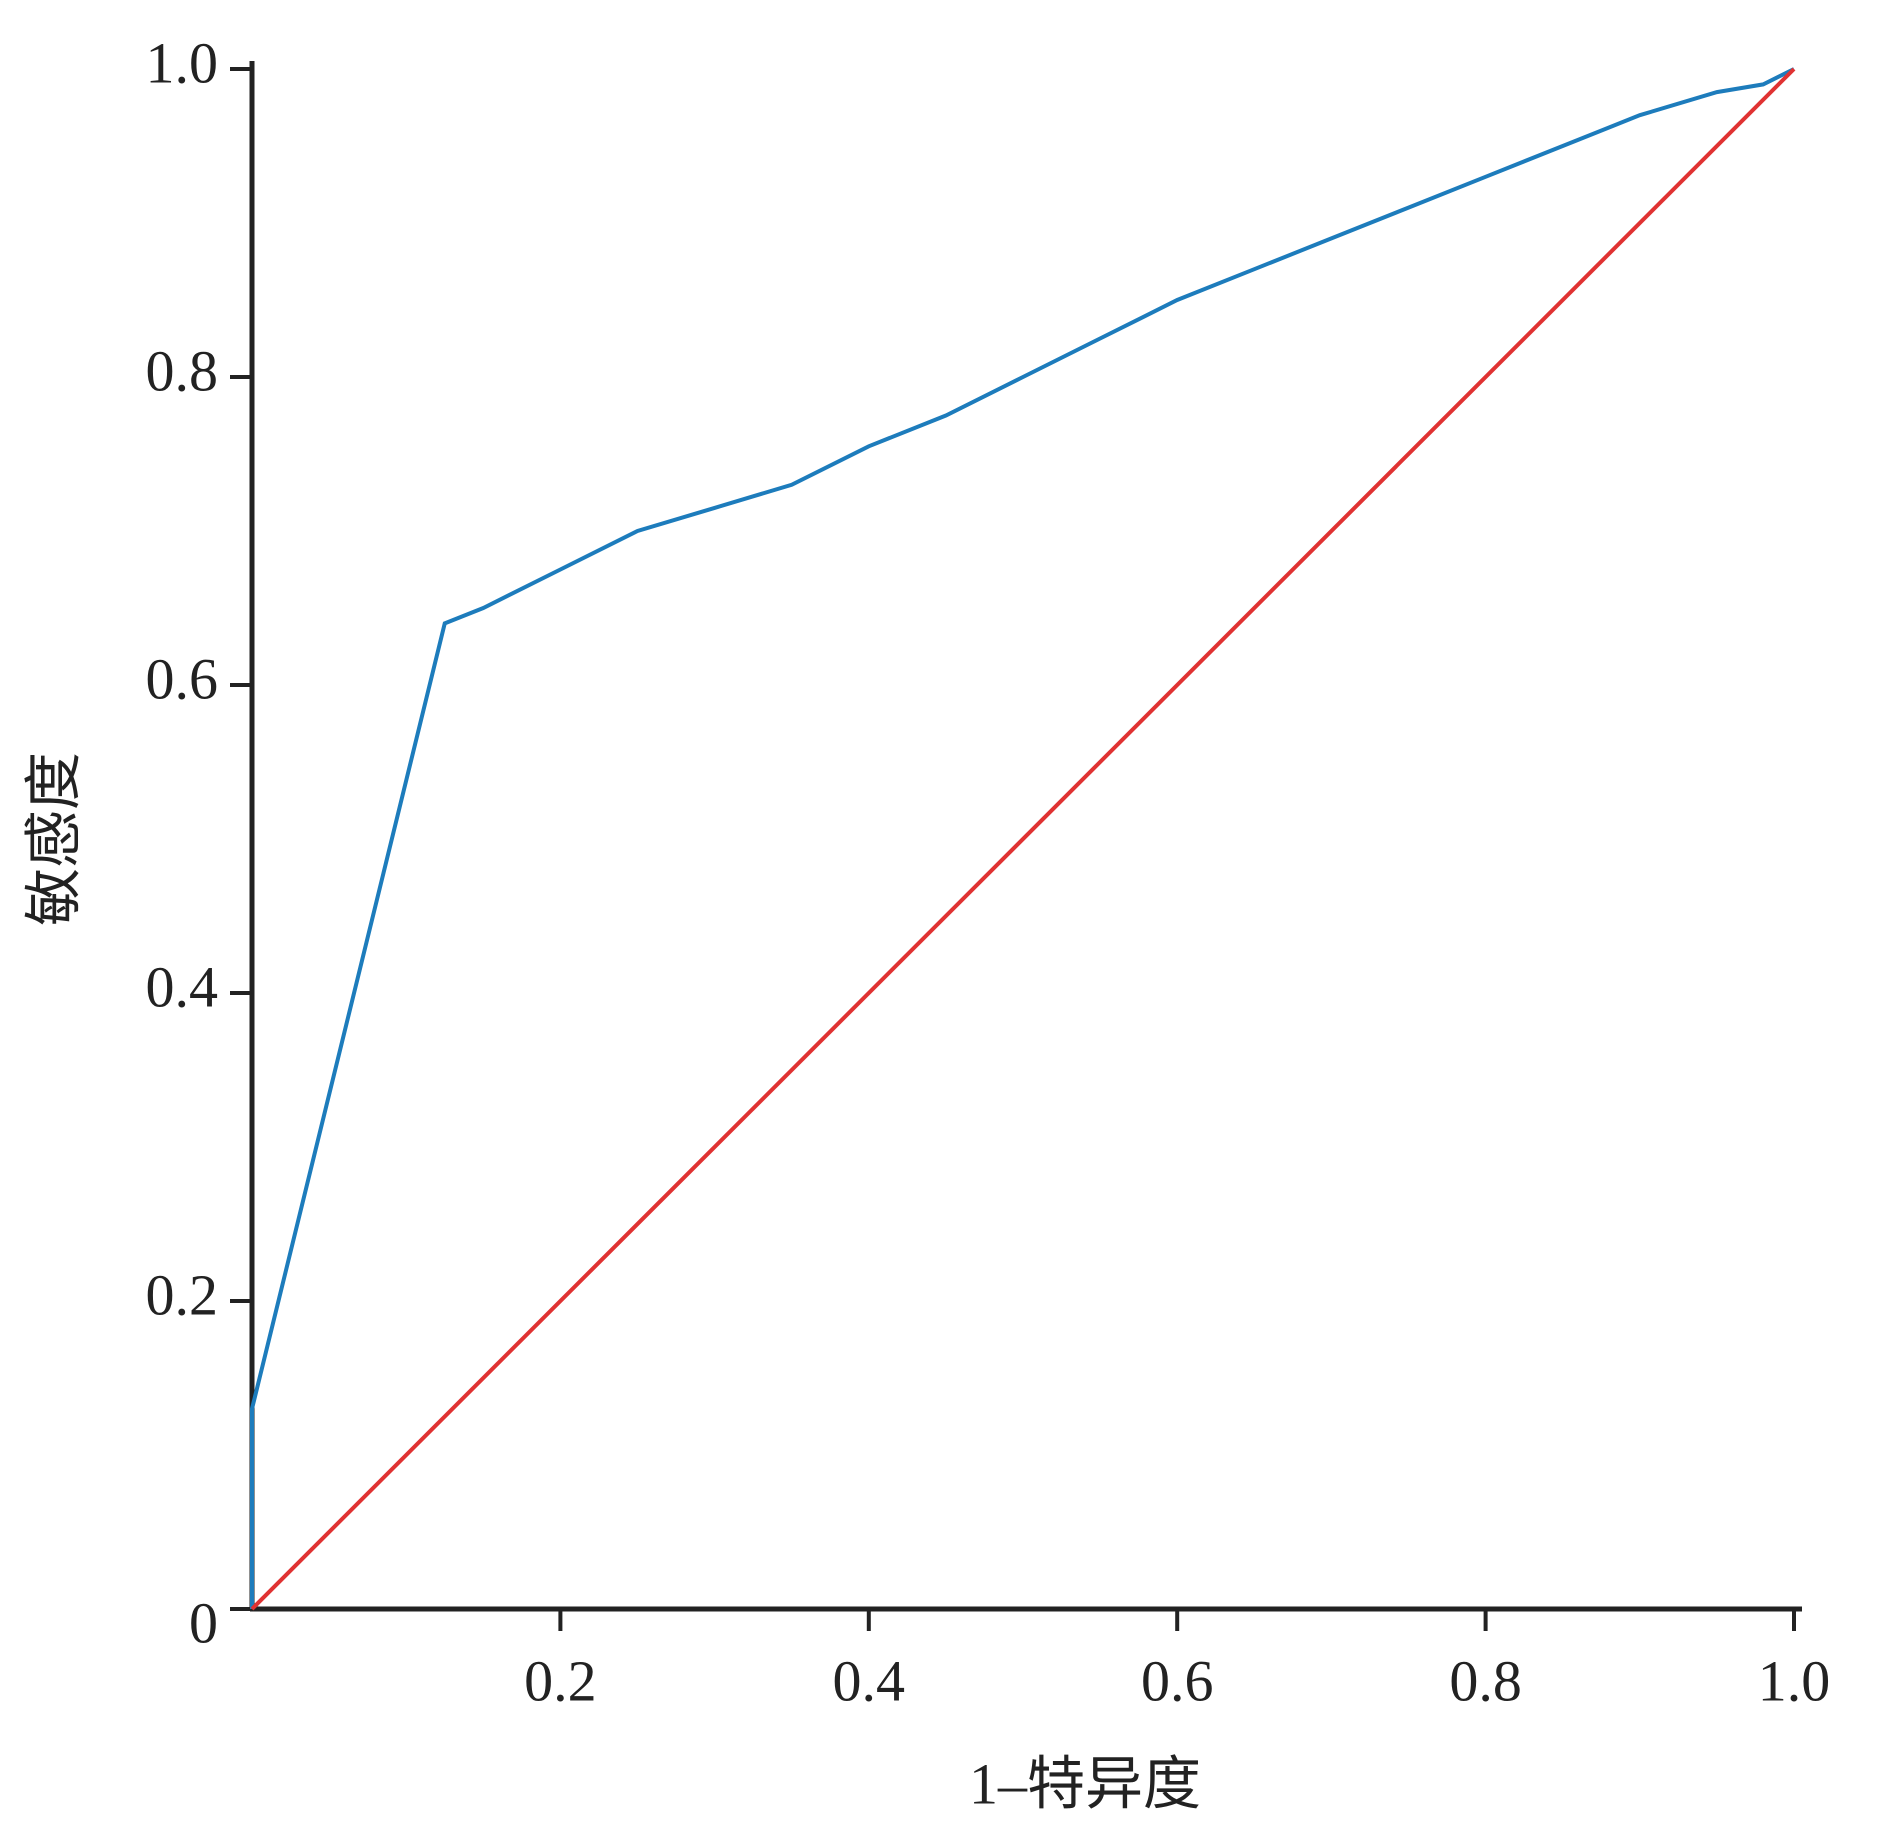 This screenshot has height=1845, width=1890. What do you see at coordinates (182, 62) in the screenshot?
I see `y-tick-label: 1.0` at bounding box center [182, 62].